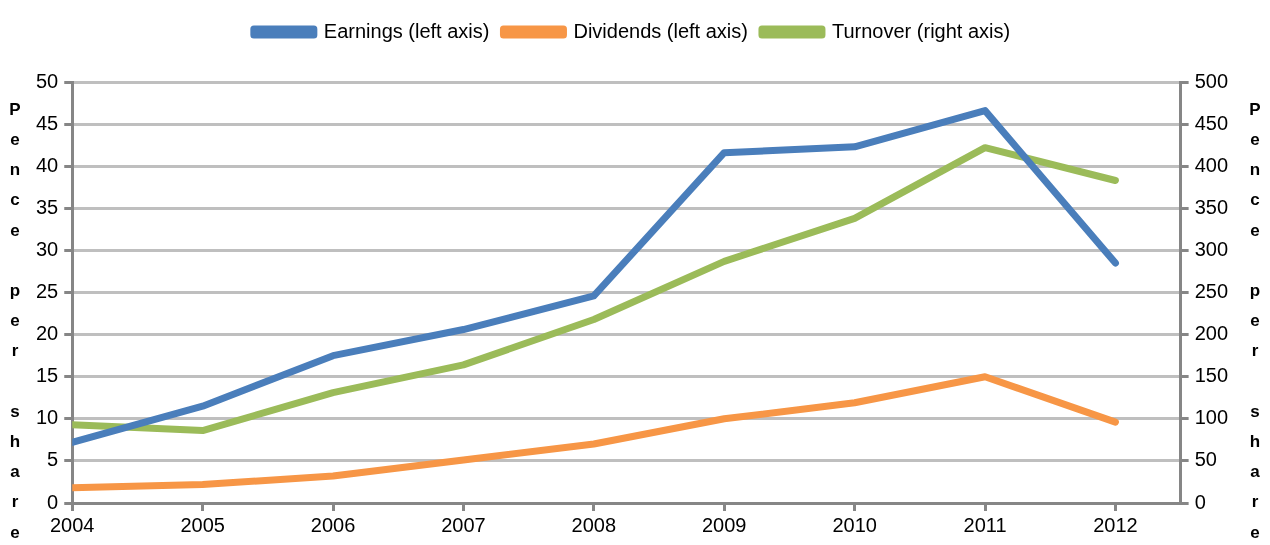  Describe the element at coordinates (53, 459) in the screenshot. I see `y-tick-label: 5` at that location.